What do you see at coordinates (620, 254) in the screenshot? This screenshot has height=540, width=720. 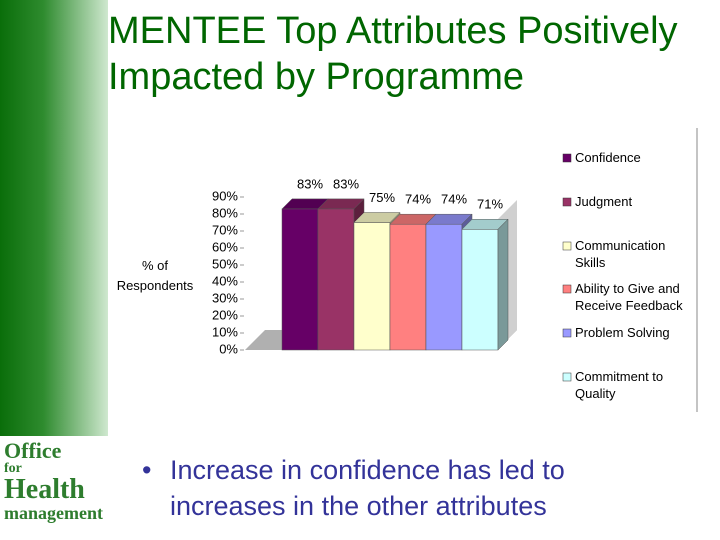 I see `legend-label: Communication Skills` at bounding box center [620, 254].